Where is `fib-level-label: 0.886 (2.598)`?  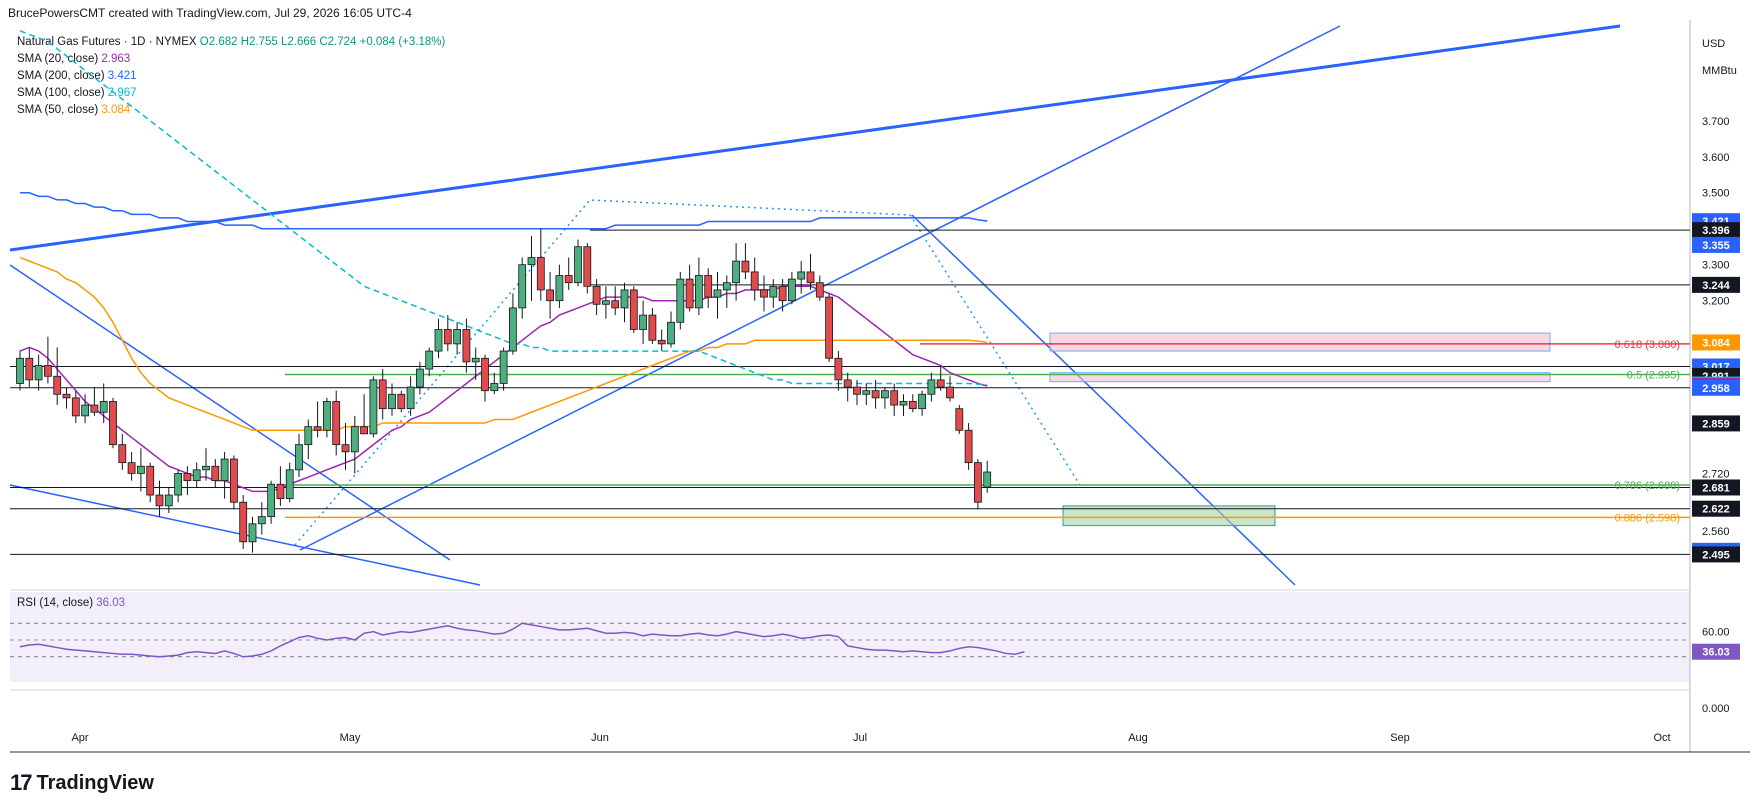
fib-level-label: 0.886 (2.598) is located at coordinates (1647, 518).